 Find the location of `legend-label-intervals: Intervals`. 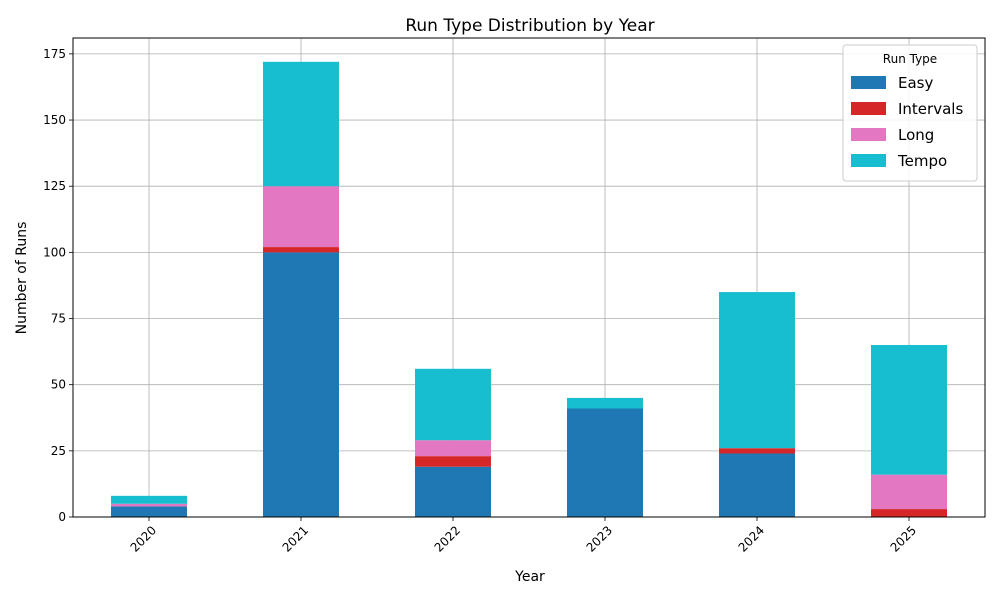

legend-label-intervals: Intervals is located at coordinates (930, 109).